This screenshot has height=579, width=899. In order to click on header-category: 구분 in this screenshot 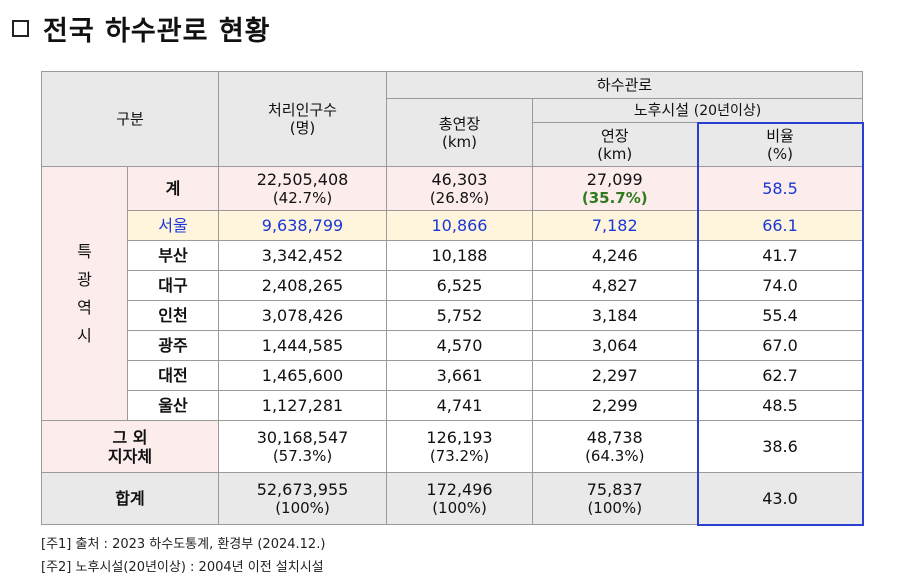, I will do `click(130, 119)`.